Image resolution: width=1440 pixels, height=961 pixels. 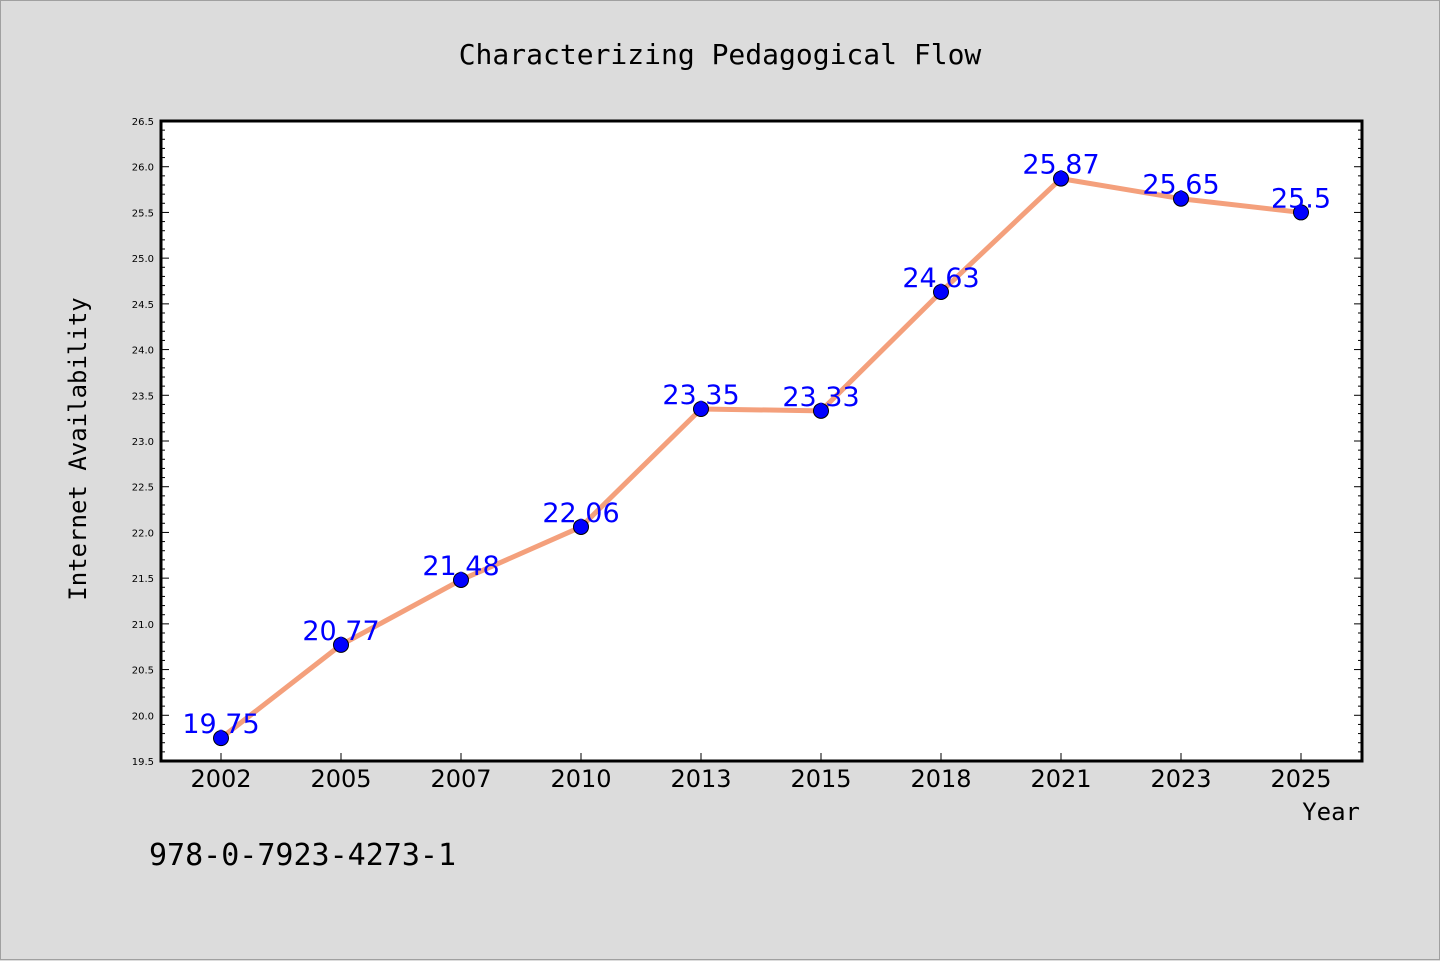 What do you see at coordinates (580, 513) in the screenshot?
I see `data-label: 22.06` at bounding box center [580, 513].